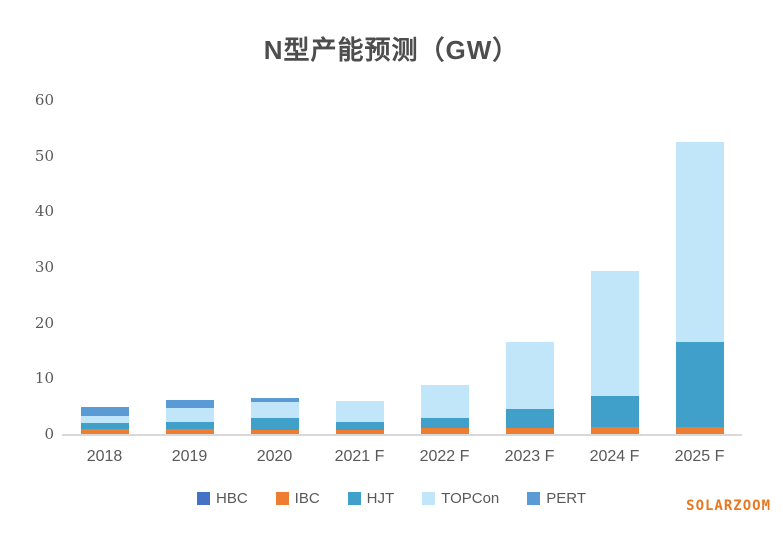 This screenshot has height=546, width=783. I want to click on x-axis-label: 2023 F, so click(529, 456).